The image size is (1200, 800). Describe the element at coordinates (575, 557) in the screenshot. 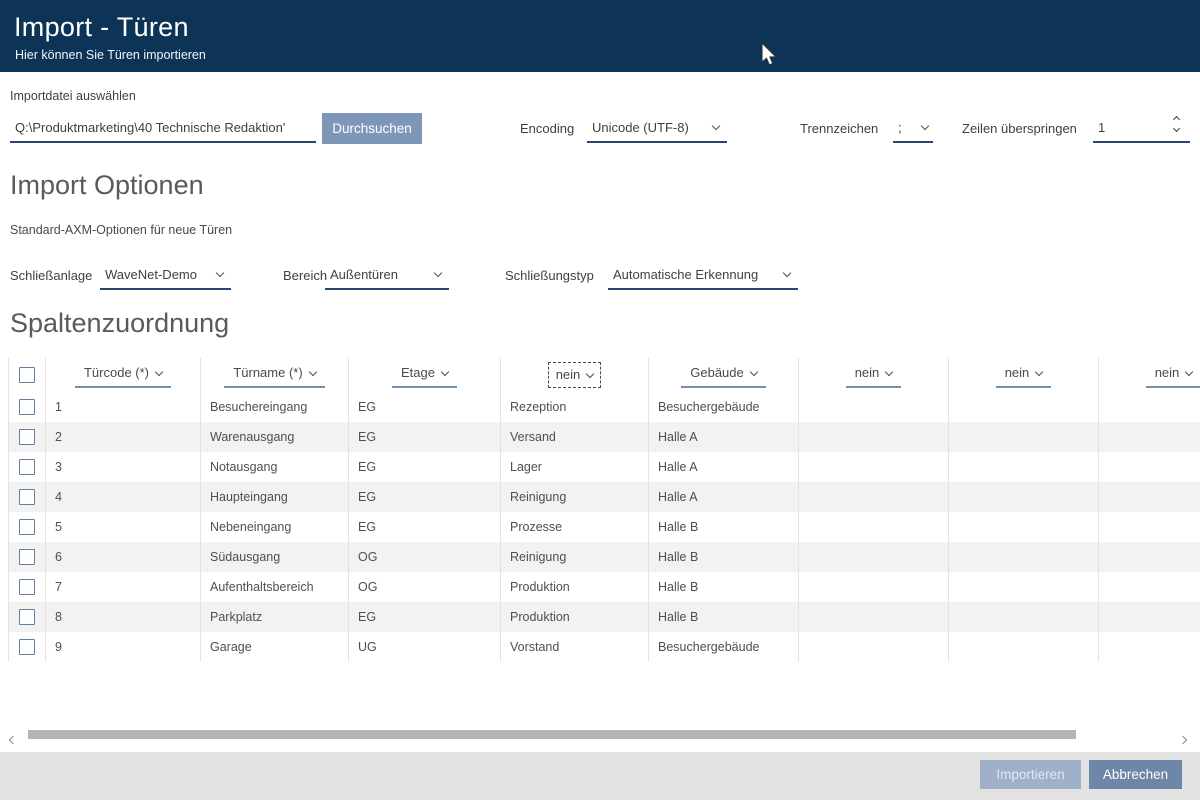

I see `table-cell: Reinigung` at that location.